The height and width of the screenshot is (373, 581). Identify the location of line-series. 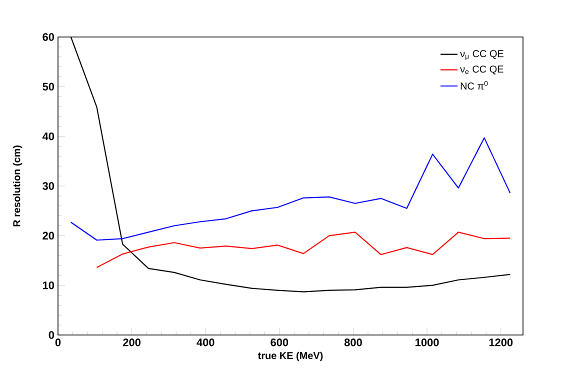
(303, 250).